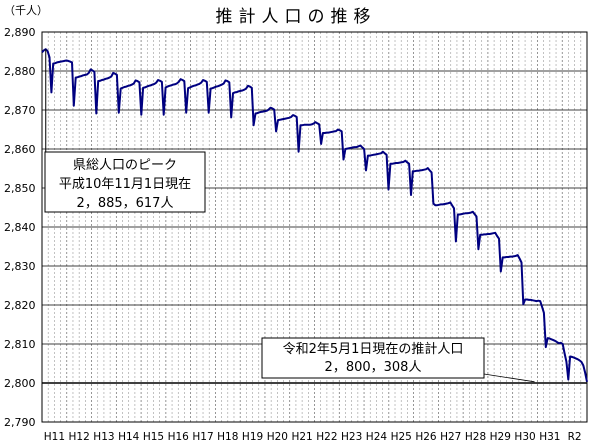  What do you see at coordinates (20, 110) in the screenshot?
I see `y-tick-label: 2,870` at bounding box center [20, 110].